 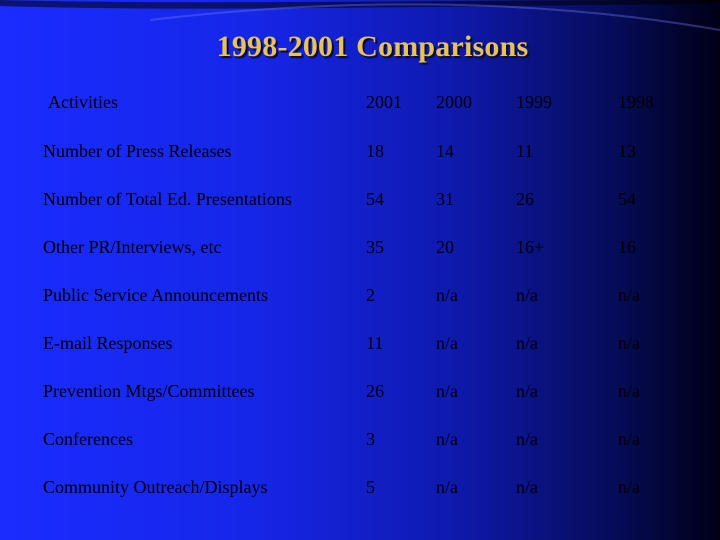 What do you see at coordinates (370, 439) in the screenshot?
I see `row-value-2001: 3` at bounding box center [370, 439].